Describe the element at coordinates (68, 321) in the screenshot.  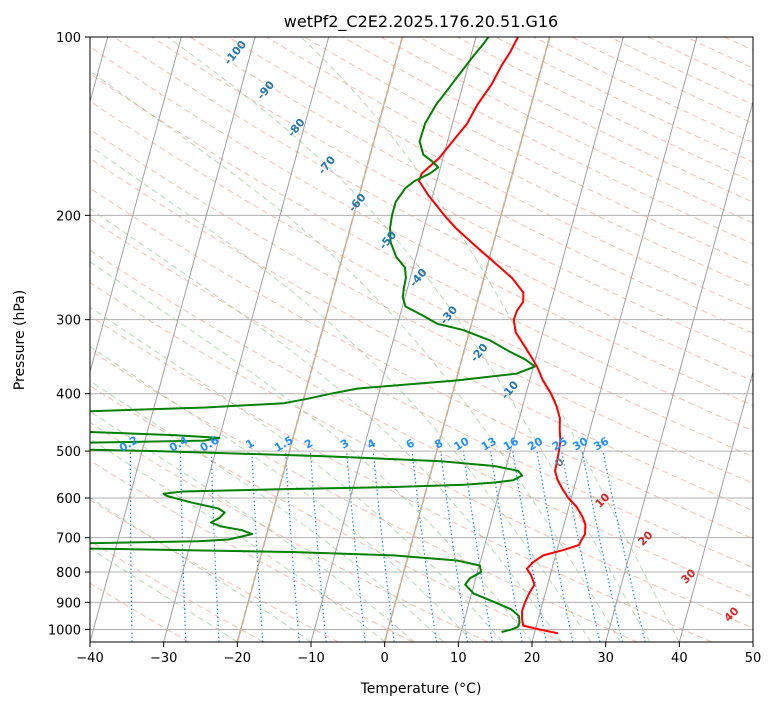
I see `y-tick-label: 300` at that location.